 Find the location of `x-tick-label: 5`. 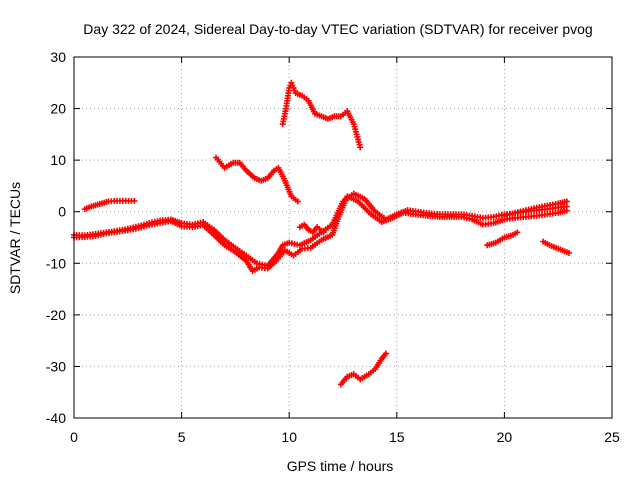

x-tick-label: 5 is located at coordinates (182, 437).